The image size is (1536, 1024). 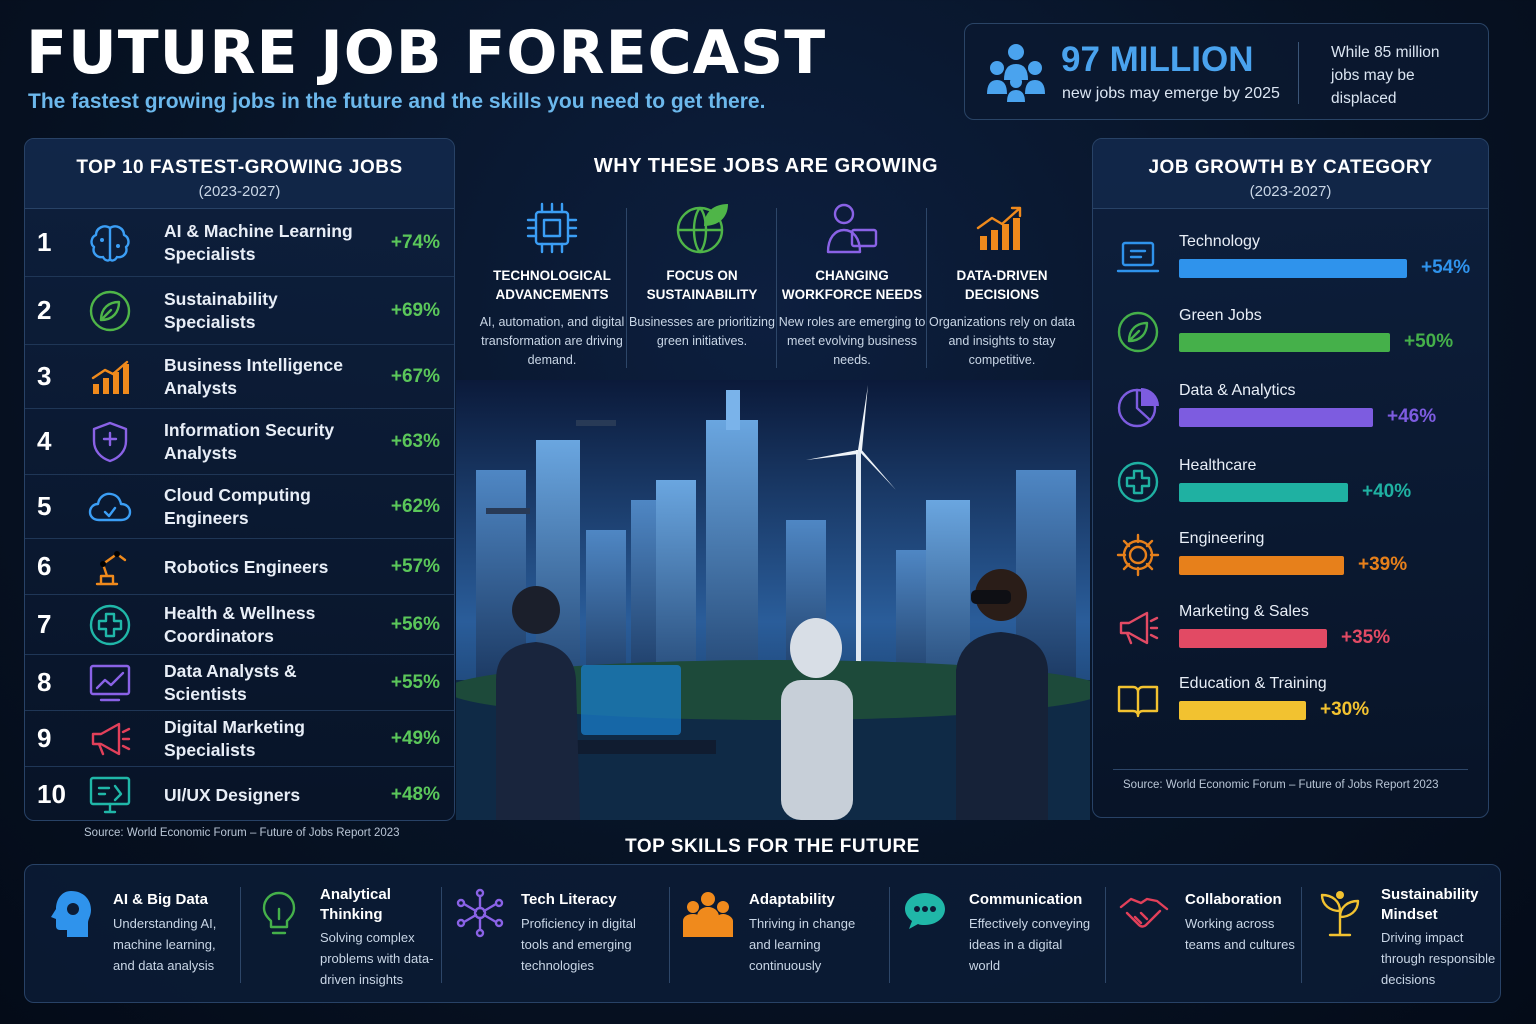 I want to click on job-name: Business Intelligence Analysts, so click(x=253, y=376).